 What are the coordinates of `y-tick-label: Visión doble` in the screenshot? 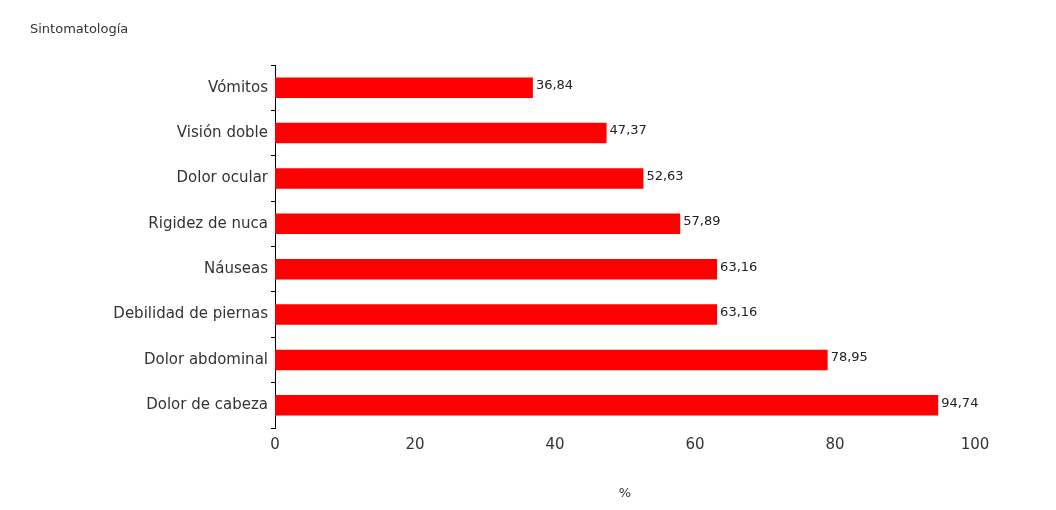 It's located at (222, 131).